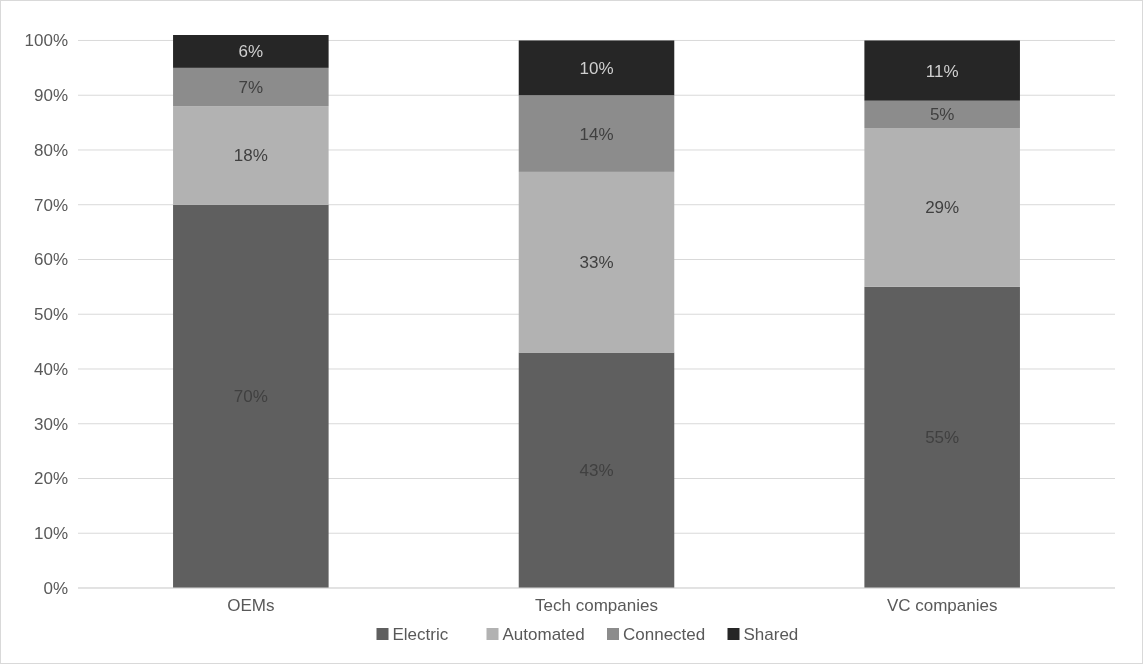 Image resolution: width=1143 pixels, height=664 pixels. I want to click on y-tick-label: 30%, so click(50, 424).